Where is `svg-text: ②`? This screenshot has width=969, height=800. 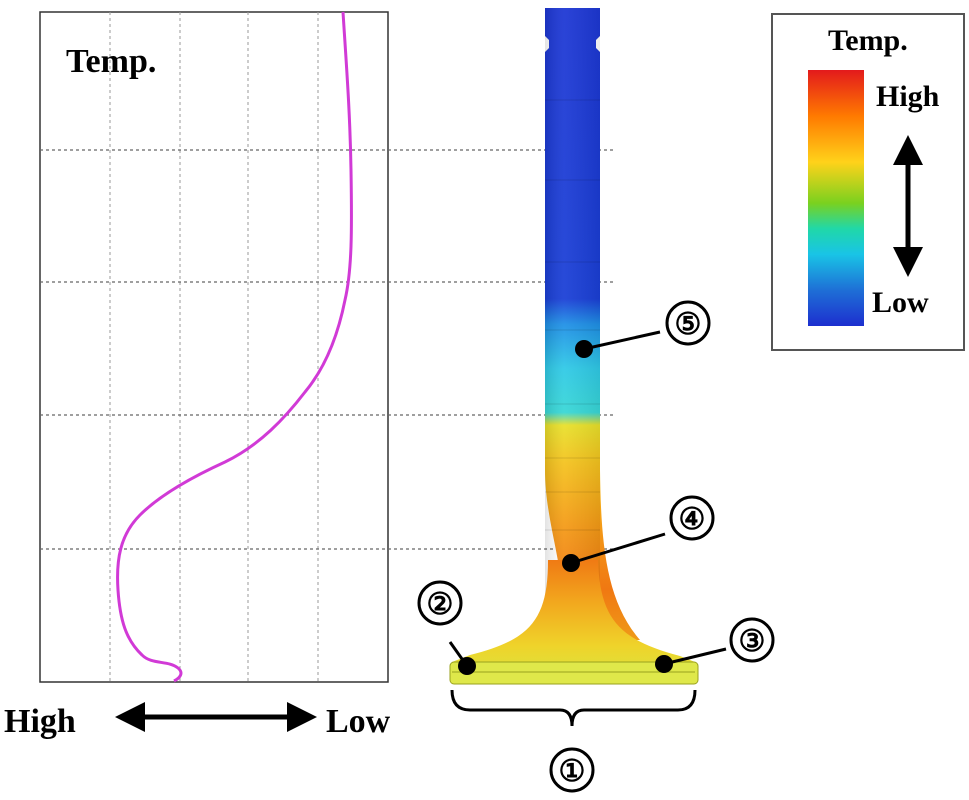
svg-text: ② is located at coordinates (440, 604).